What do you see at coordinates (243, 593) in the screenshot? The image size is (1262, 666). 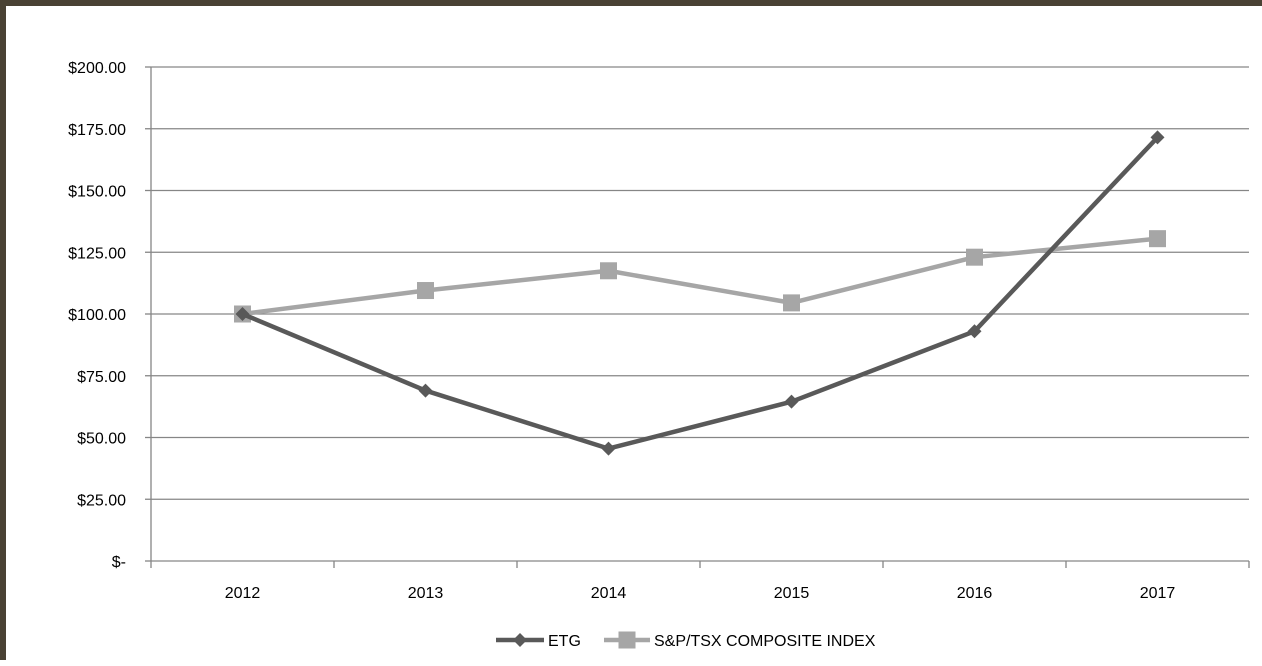 I see `x-tick-label: 2012` at bounding box center [243, 593].